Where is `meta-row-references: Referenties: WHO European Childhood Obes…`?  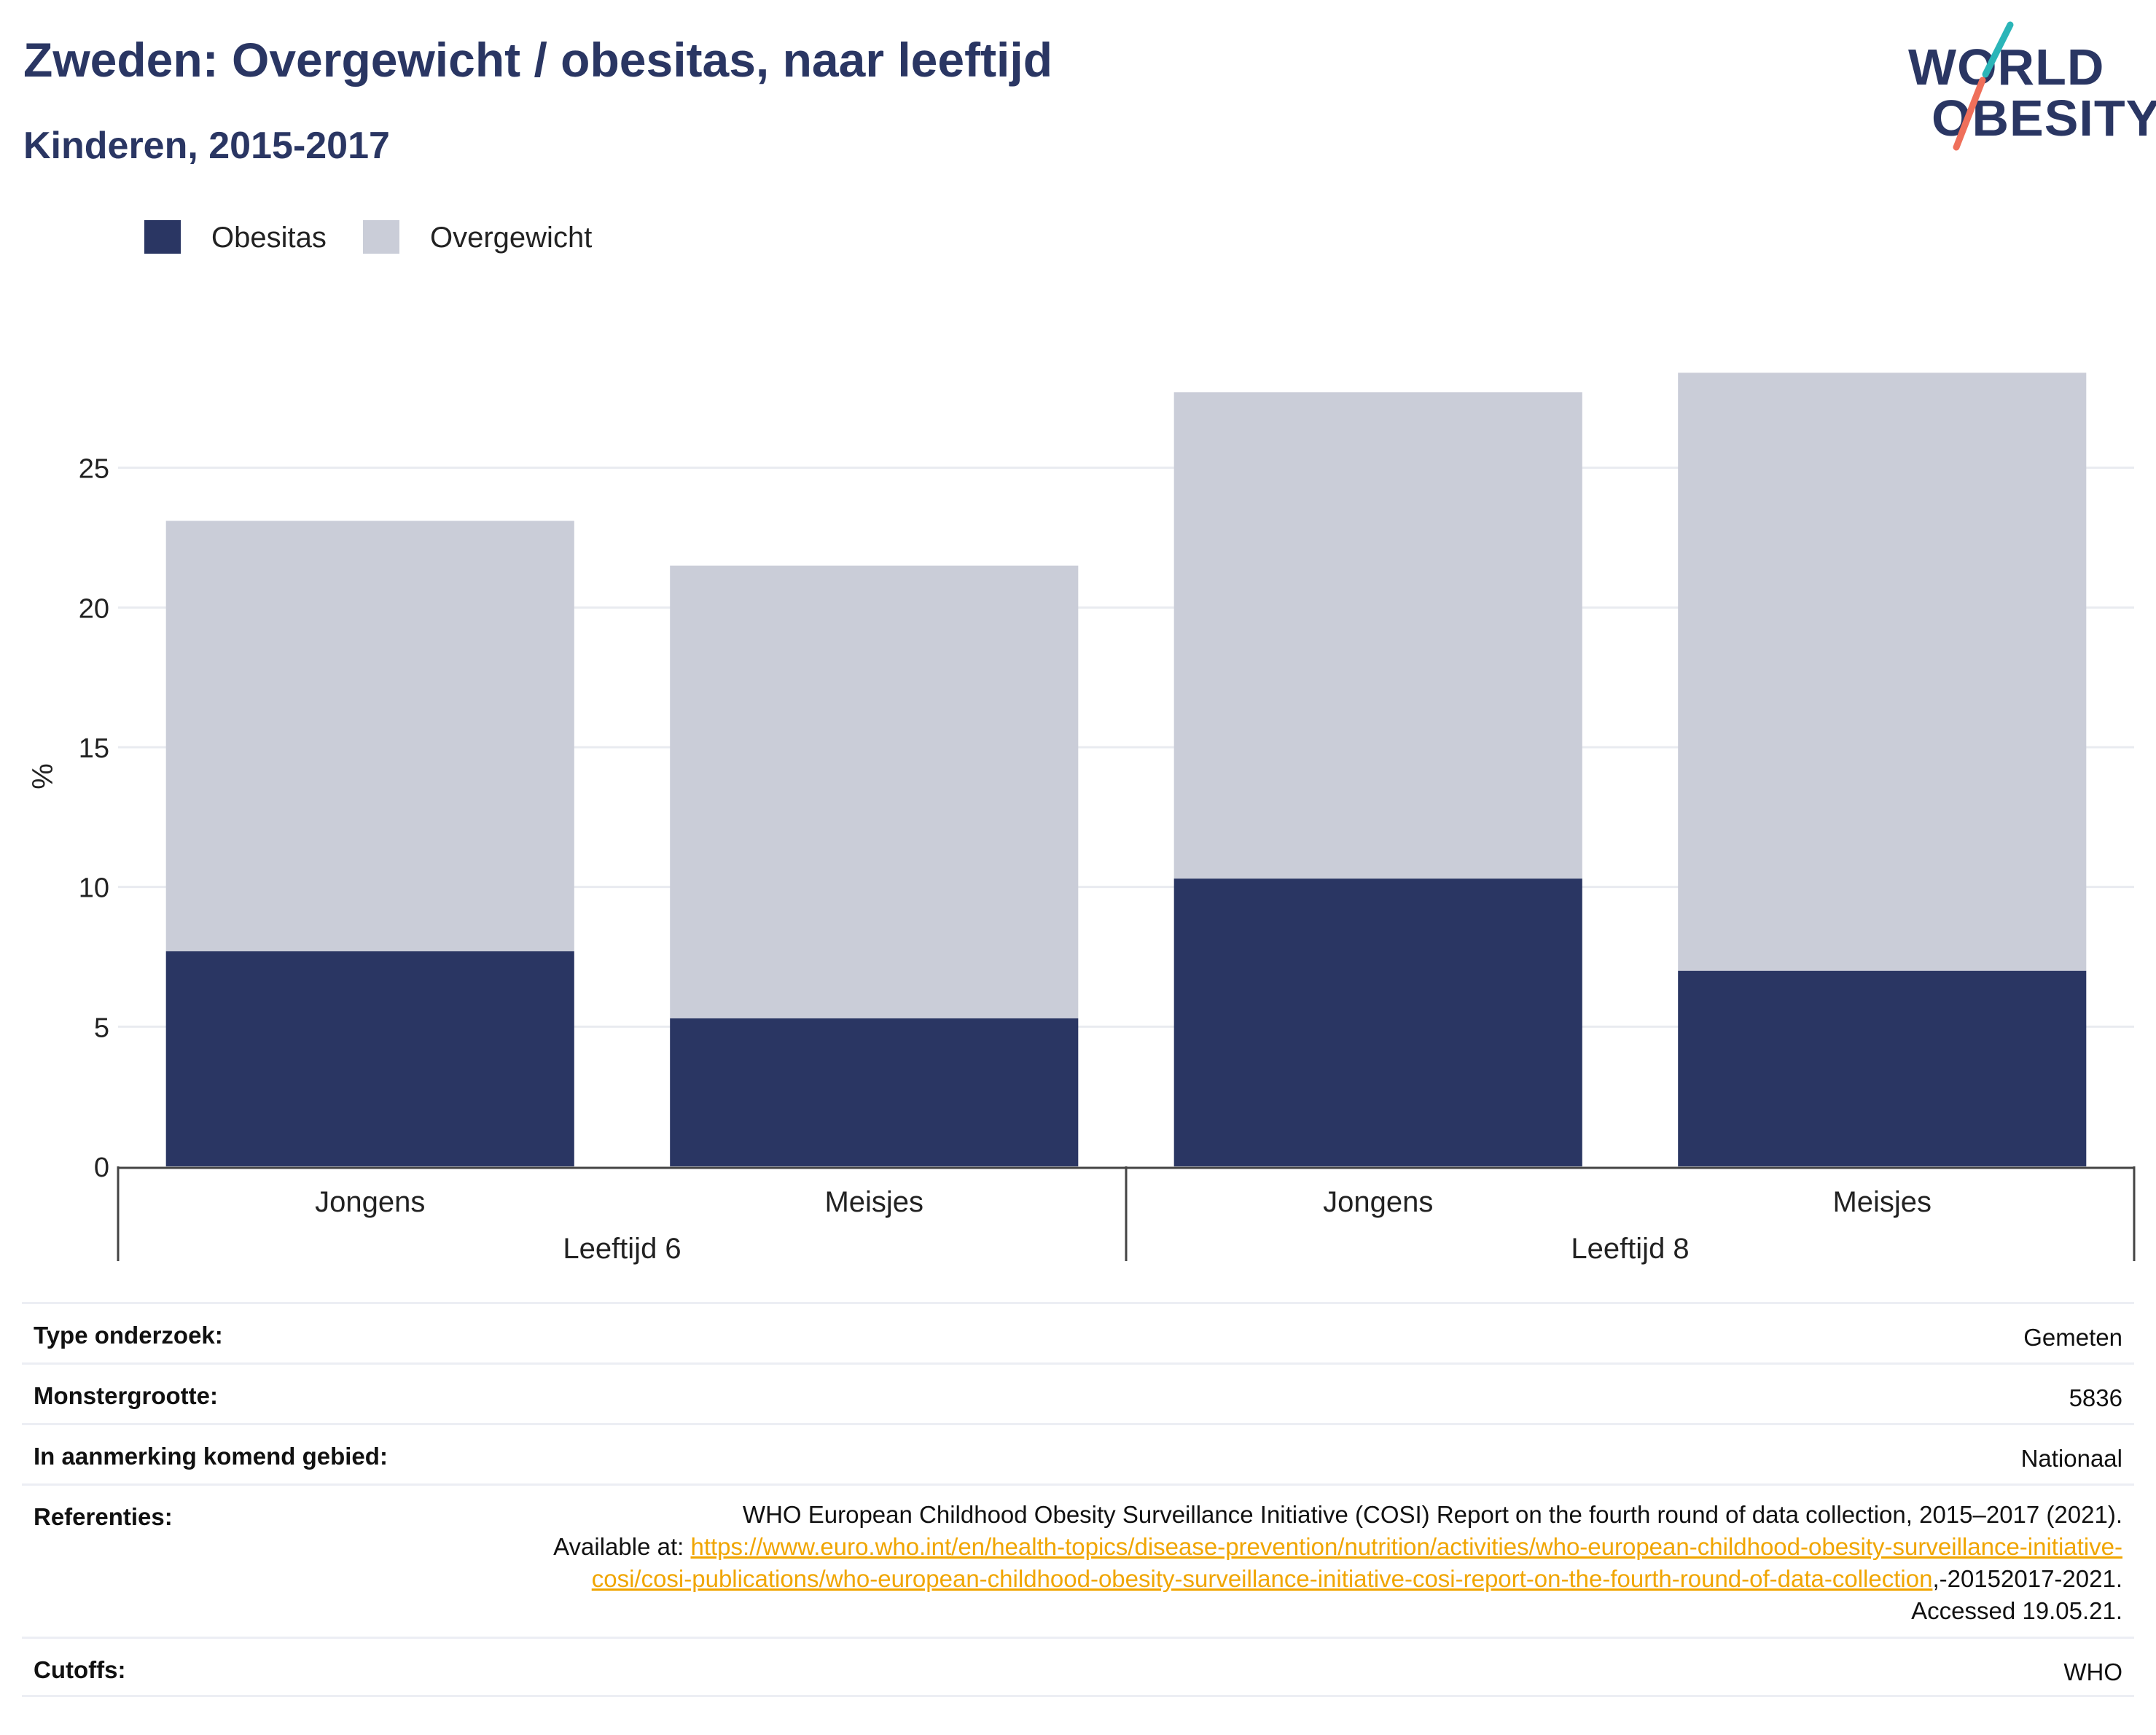 meta-row-references: Referenties: WHO European Childhood Obes… is located at coordinates (1078, 1560).